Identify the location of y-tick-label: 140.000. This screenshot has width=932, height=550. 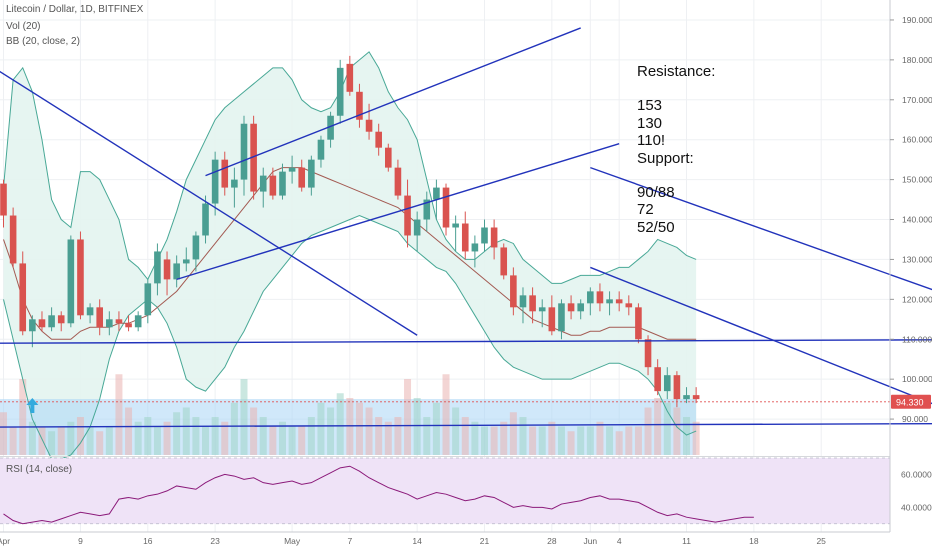
(917, 220).